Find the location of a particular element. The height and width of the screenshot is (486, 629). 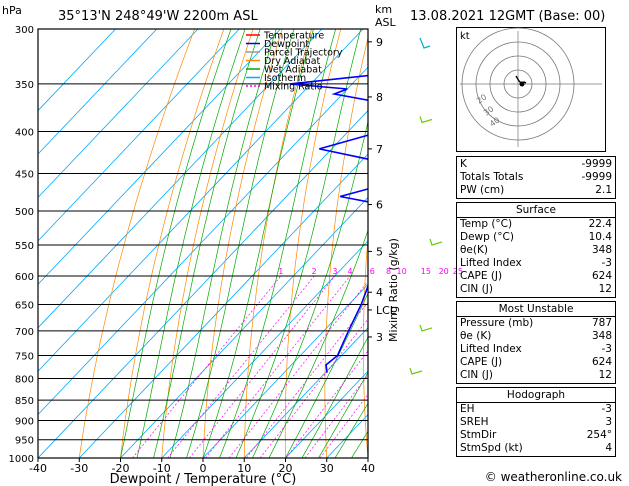

hodograph-unit: kt is located at coordinates (465, 36).